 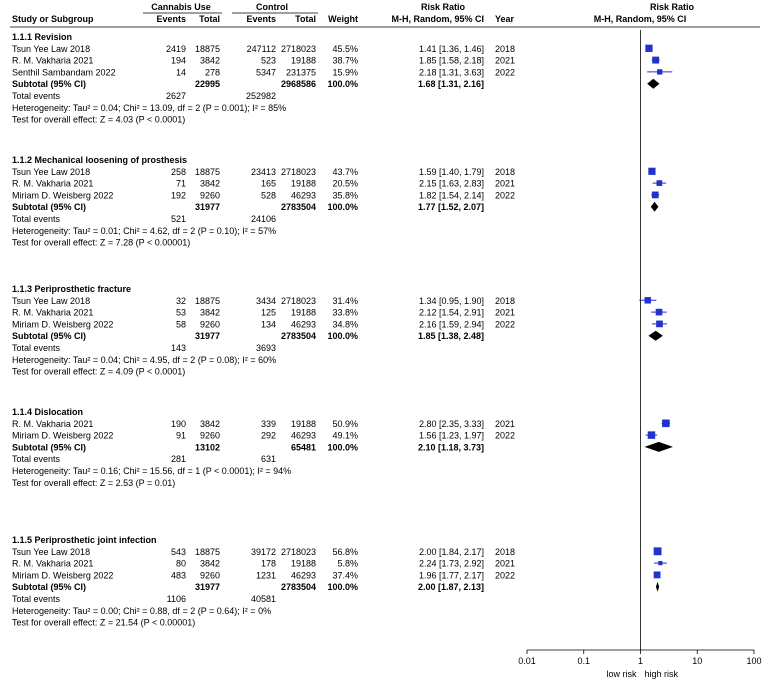 I want to click on study-weight: 56.8%, so click(x=345, y=552).